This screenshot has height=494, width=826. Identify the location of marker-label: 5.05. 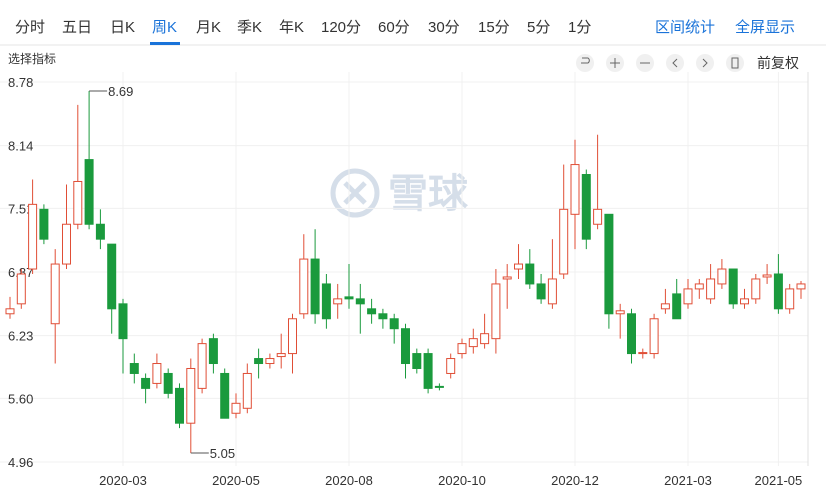
(222, 453).